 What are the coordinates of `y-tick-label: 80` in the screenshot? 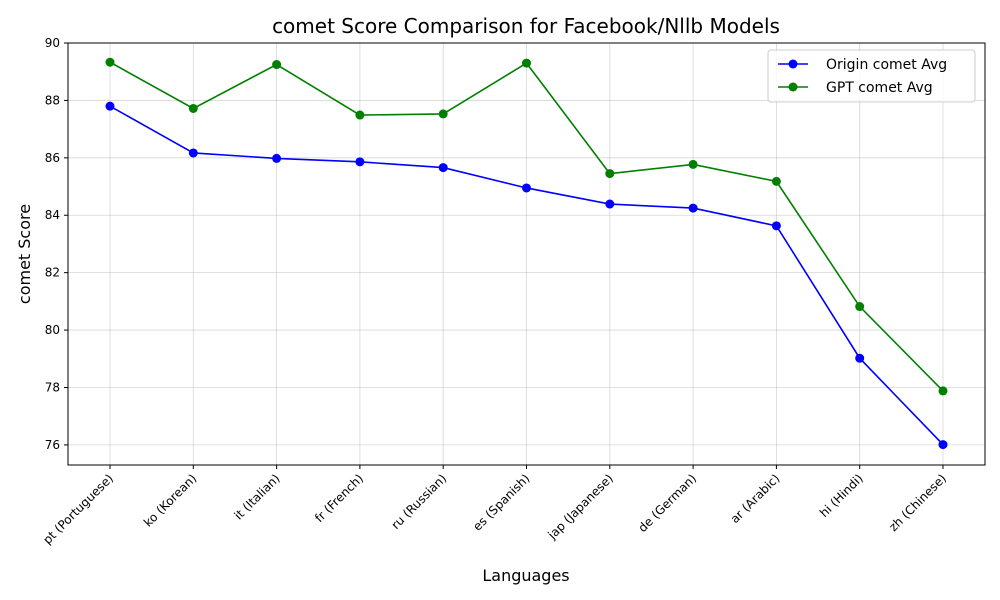 It's located at (52, 330).